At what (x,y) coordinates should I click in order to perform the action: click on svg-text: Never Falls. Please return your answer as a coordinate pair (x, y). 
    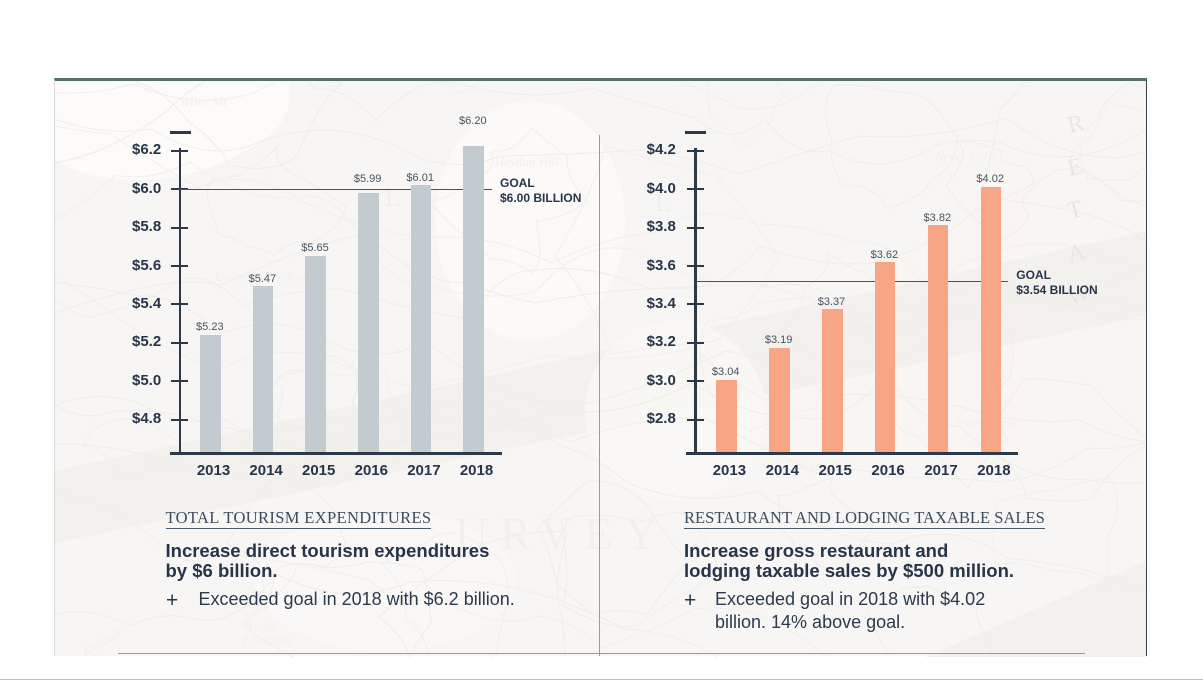
    Looking at the image, I should click on (965, 156).